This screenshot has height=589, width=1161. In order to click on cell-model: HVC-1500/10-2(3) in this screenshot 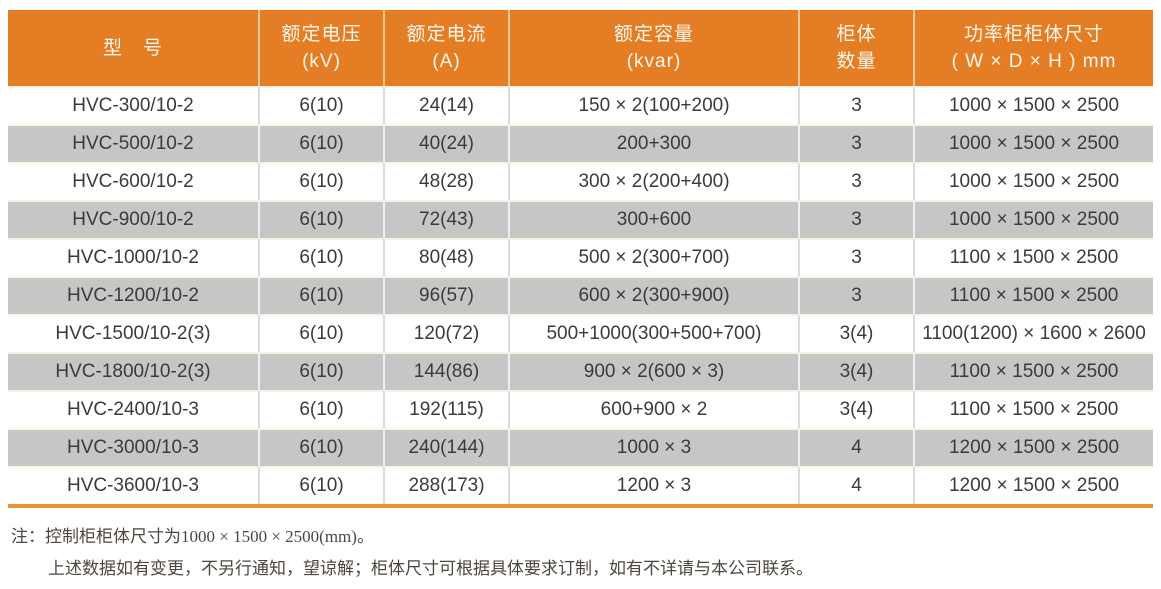, I will do `click(133, 333)`.